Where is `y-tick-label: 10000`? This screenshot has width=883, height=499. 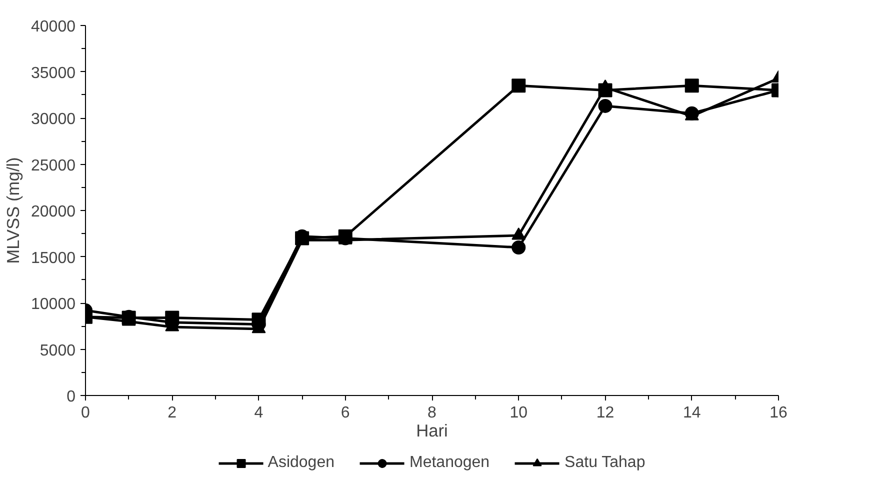
y-tick-label: 10000 is located at coordinates (53, 304).